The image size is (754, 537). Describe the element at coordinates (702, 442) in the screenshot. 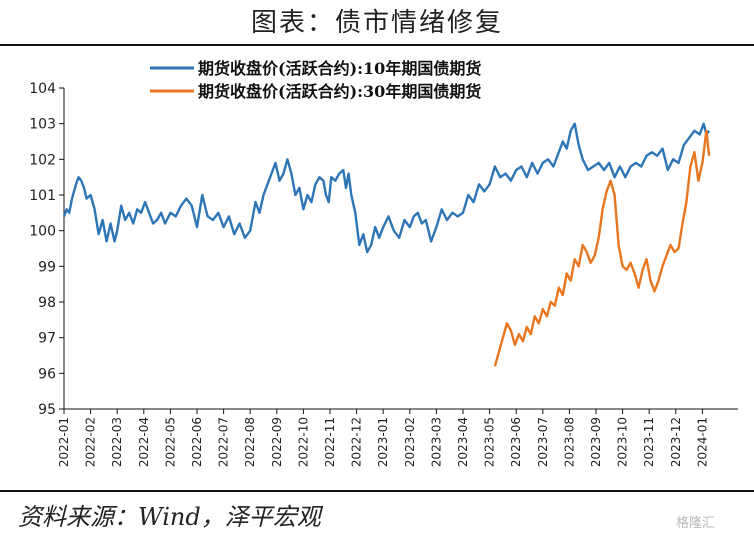

I see `x-tick-label: 2024-01` at that location.